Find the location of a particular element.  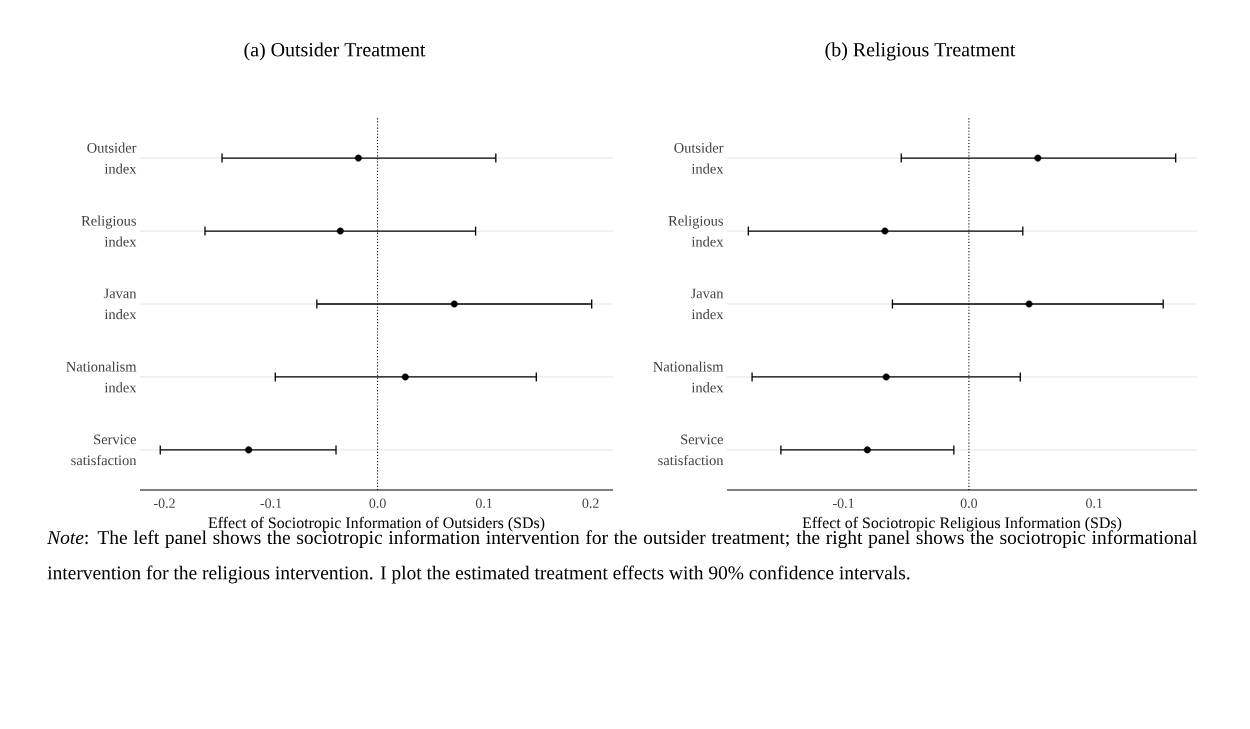

x-tick-label: -0.2 is located at coordinates (164, 503).